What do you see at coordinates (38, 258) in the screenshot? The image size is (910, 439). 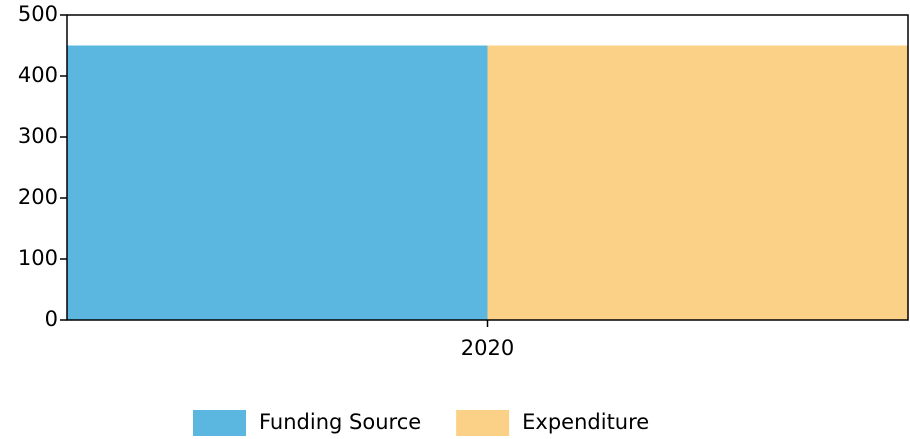 I see `y-tick-label: 100` at bounding box center [38, 258].